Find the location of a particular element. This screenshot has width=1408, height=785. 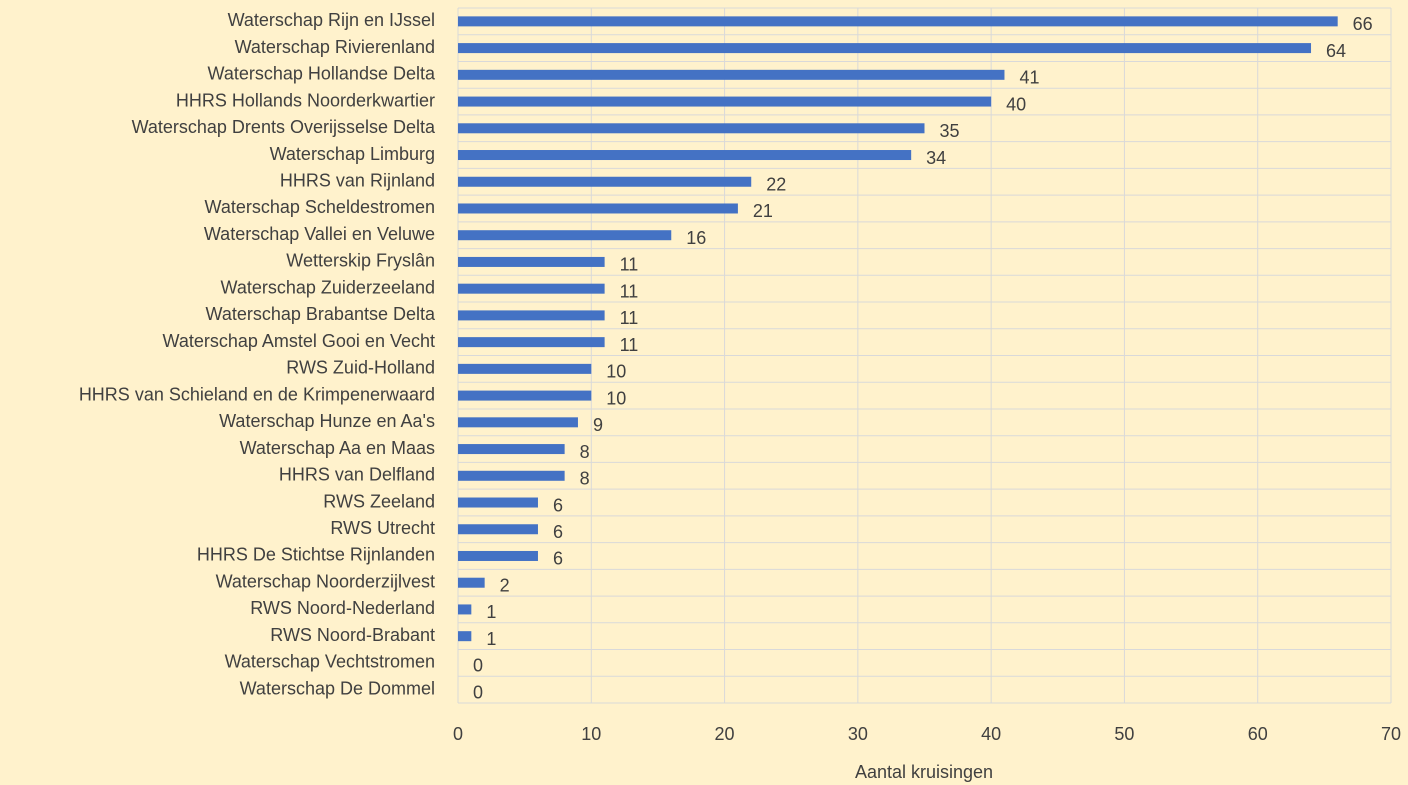

y-tick-label: RWS Noord-Nederland is located at coordinates (342, 608).